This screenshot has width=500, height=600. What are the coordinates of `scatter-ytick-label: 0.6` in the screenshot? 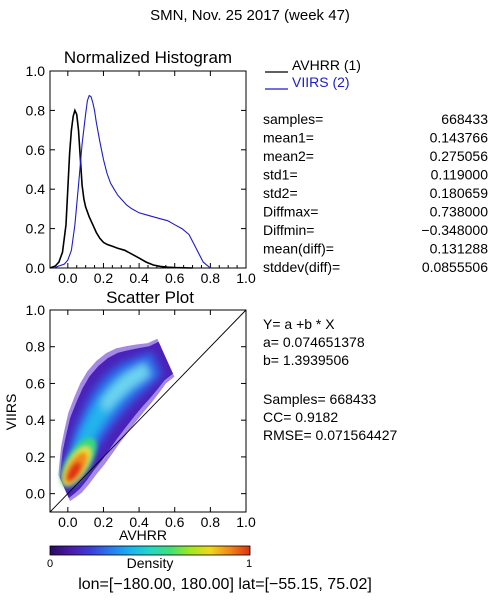 It's located at (36, 383).